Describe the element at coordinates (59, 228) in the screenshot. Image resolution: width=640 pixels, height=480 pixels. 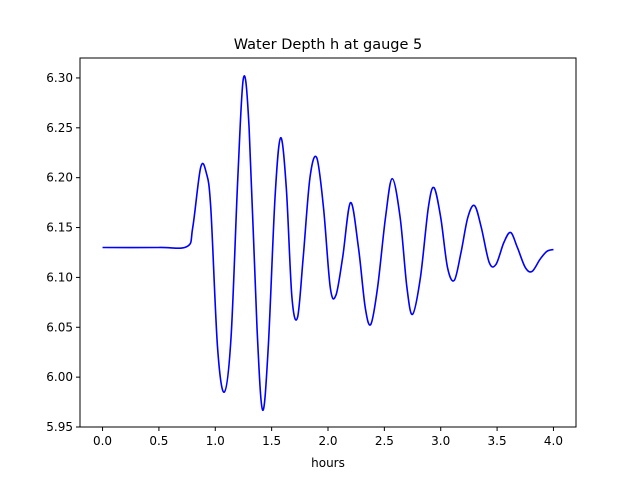
I see `y-tick-label: 6.15` at that location.